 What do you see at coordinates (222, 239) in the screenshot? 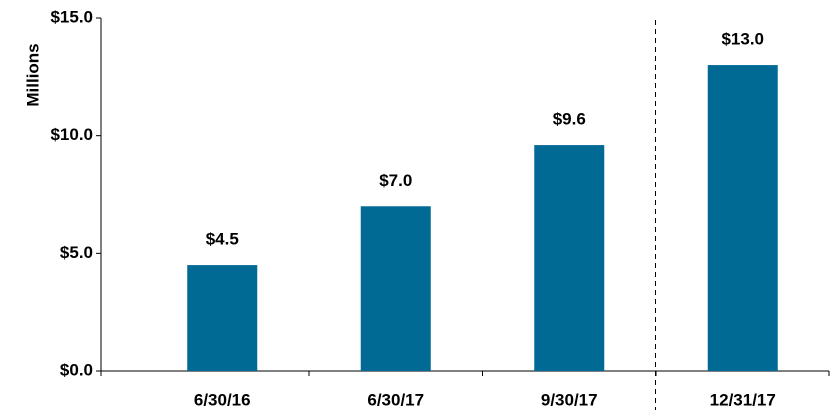
I see `value-label: $4.5` at bounding box center [222, 239].